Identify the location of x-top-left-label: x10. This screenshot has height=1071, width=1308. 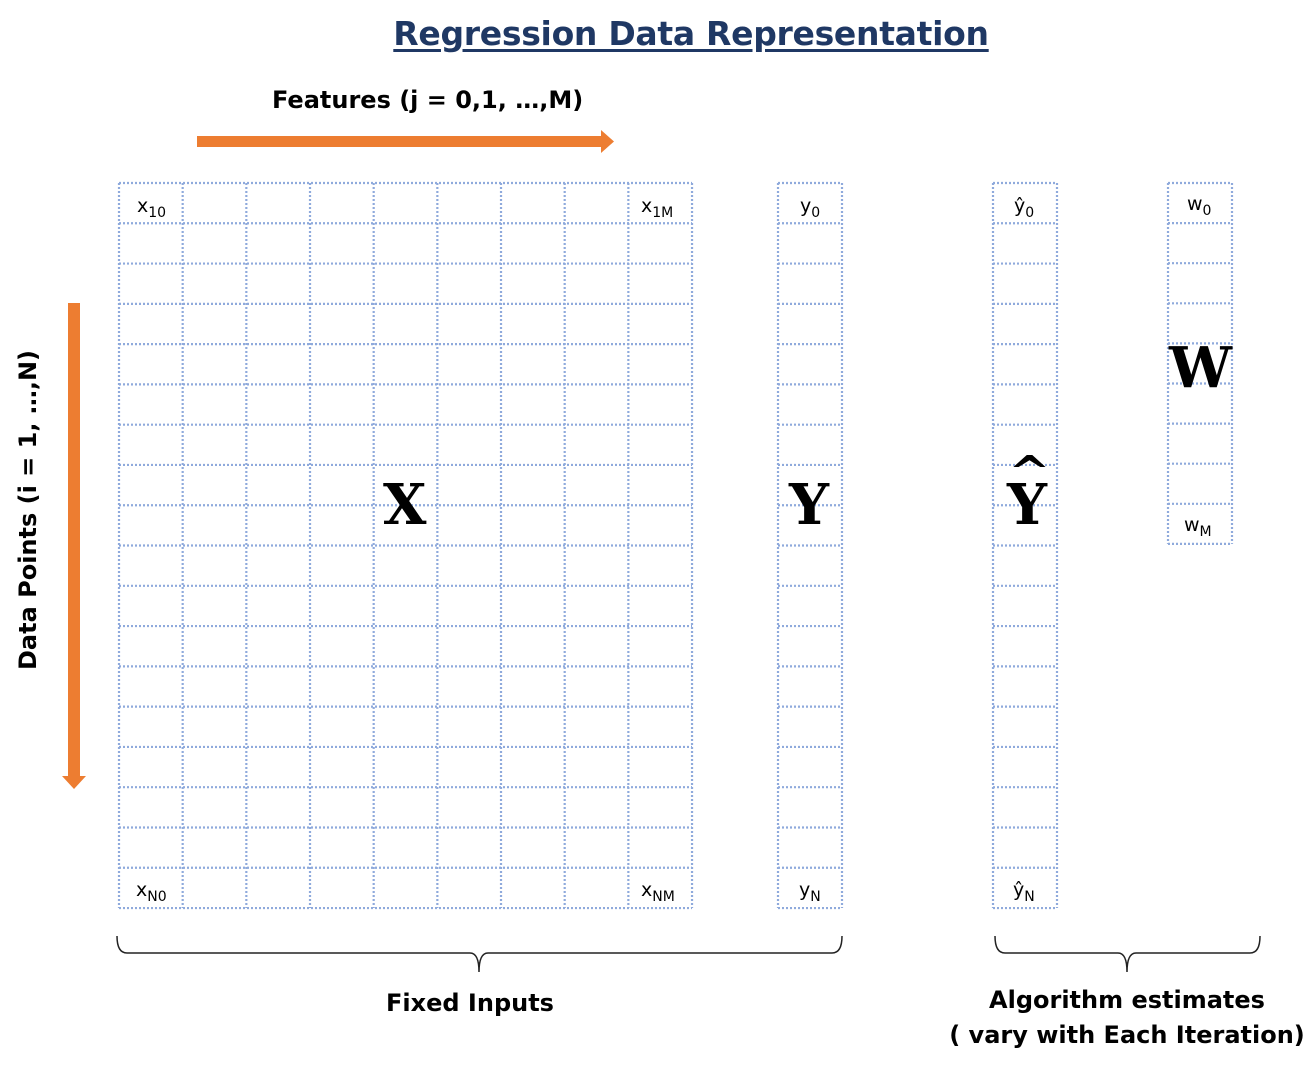
(152, 208).